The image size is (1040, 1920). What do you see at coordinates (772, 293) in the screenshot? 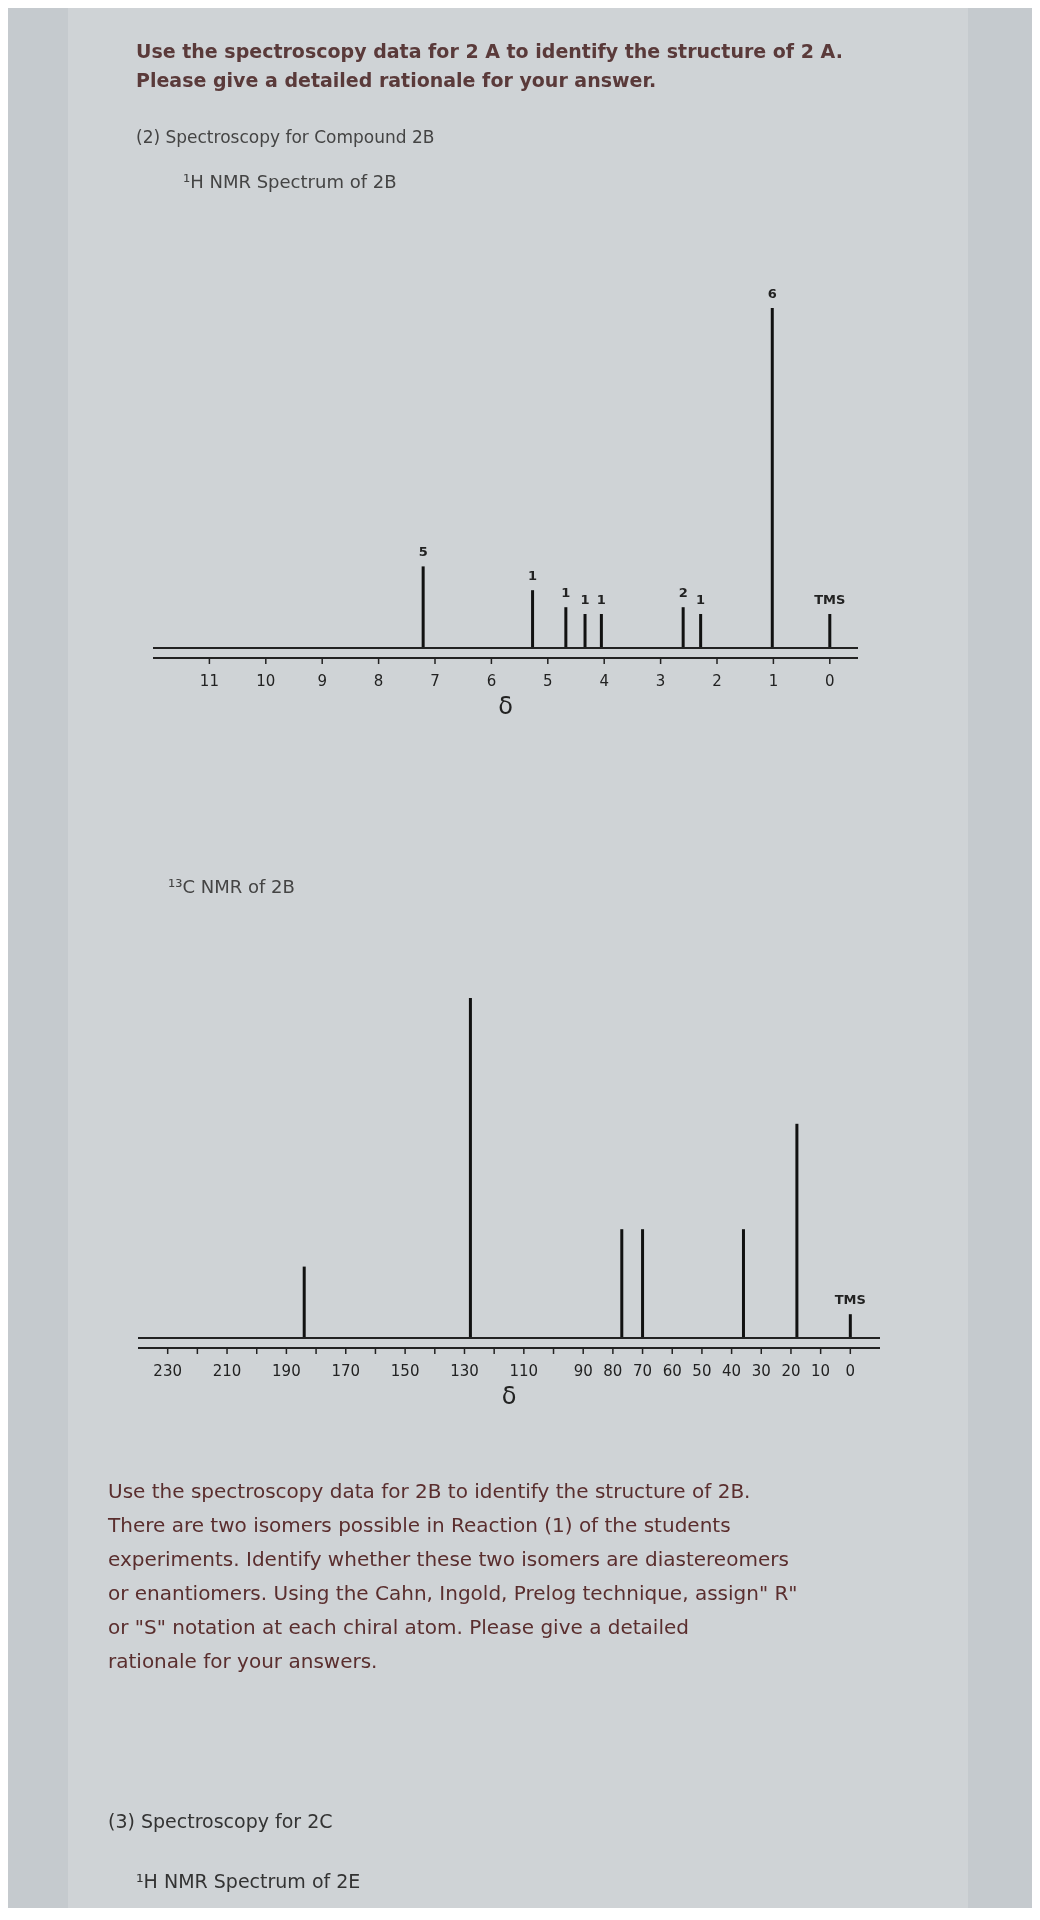
I see `annotation: 6` at bounding box center [772, 293].